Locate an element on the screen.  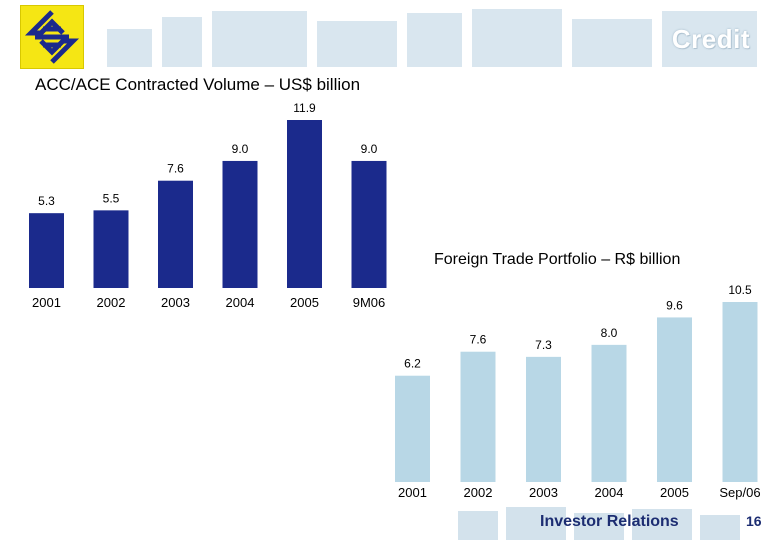
chart1-title: ACC/ACE Contracted Volume – US$ billion is located at coordinates (198, 84).